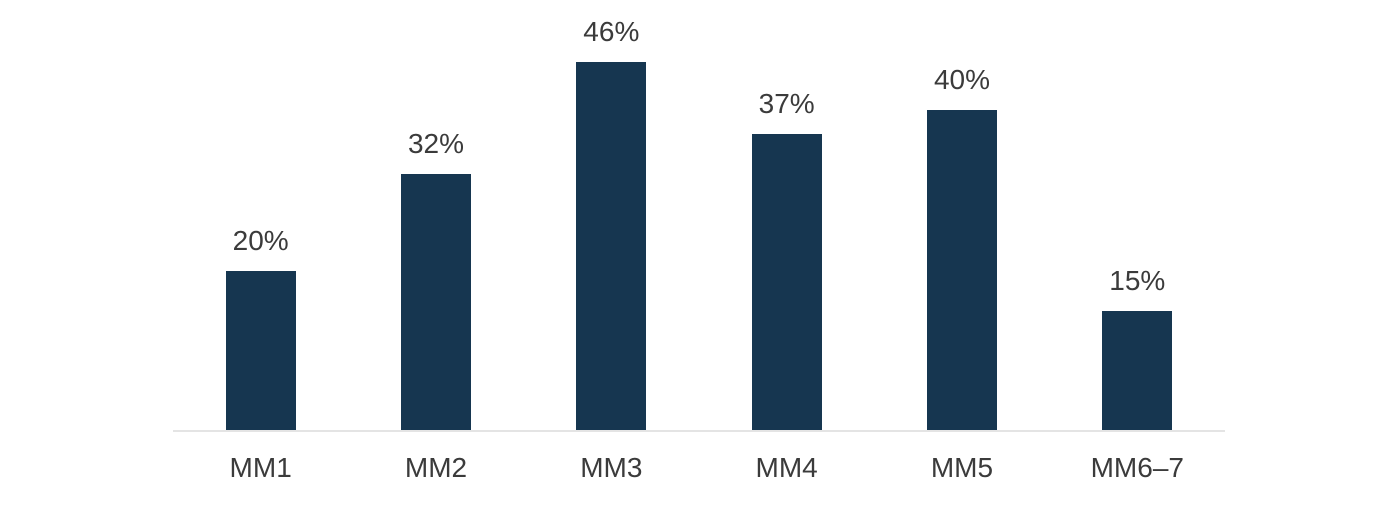 This screenshot has height=514, width=1400. Describe the element at coordinates (1137, 280) in the screenshot. I see `bar-value-label: 15%` at that location.